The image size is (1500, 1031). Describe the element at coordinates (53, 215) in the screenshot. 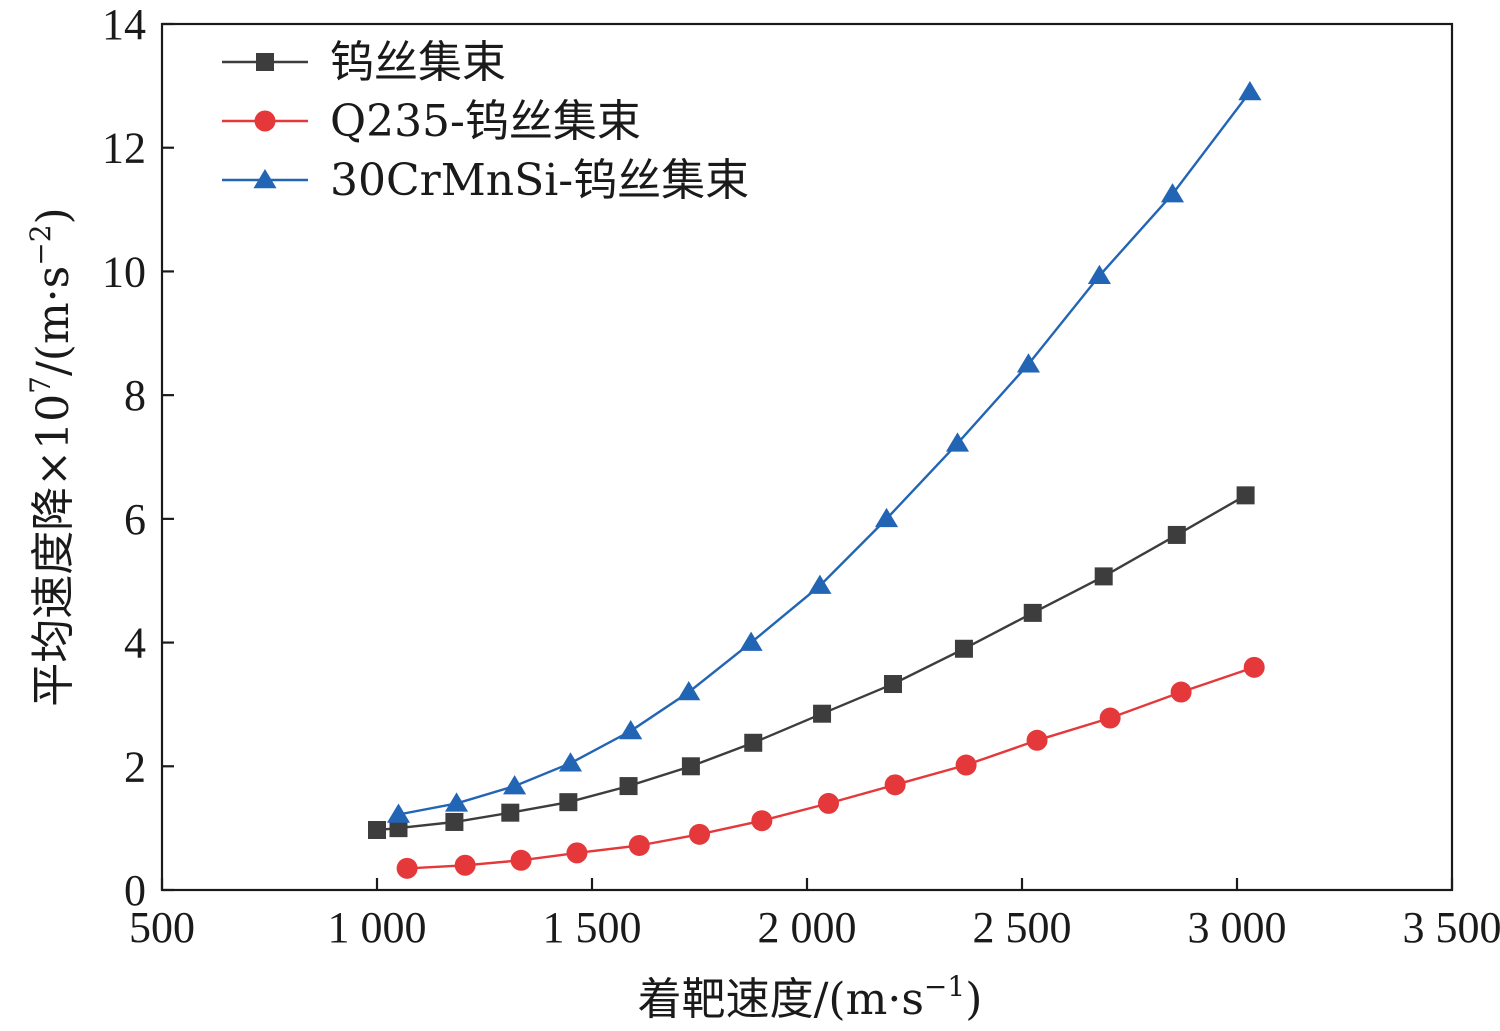

I see `y-axis-title-close: )` at that location.